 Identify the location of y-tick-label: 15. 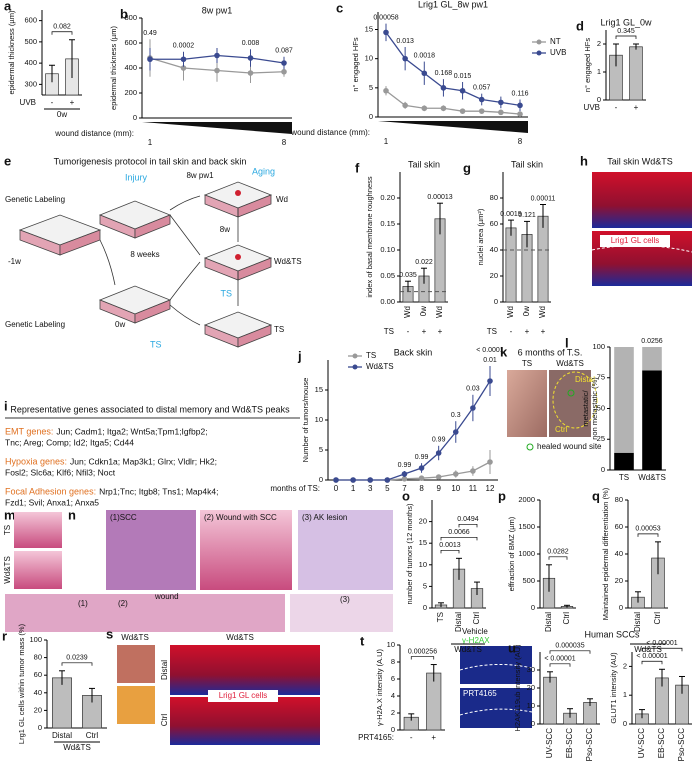
(369, 28).